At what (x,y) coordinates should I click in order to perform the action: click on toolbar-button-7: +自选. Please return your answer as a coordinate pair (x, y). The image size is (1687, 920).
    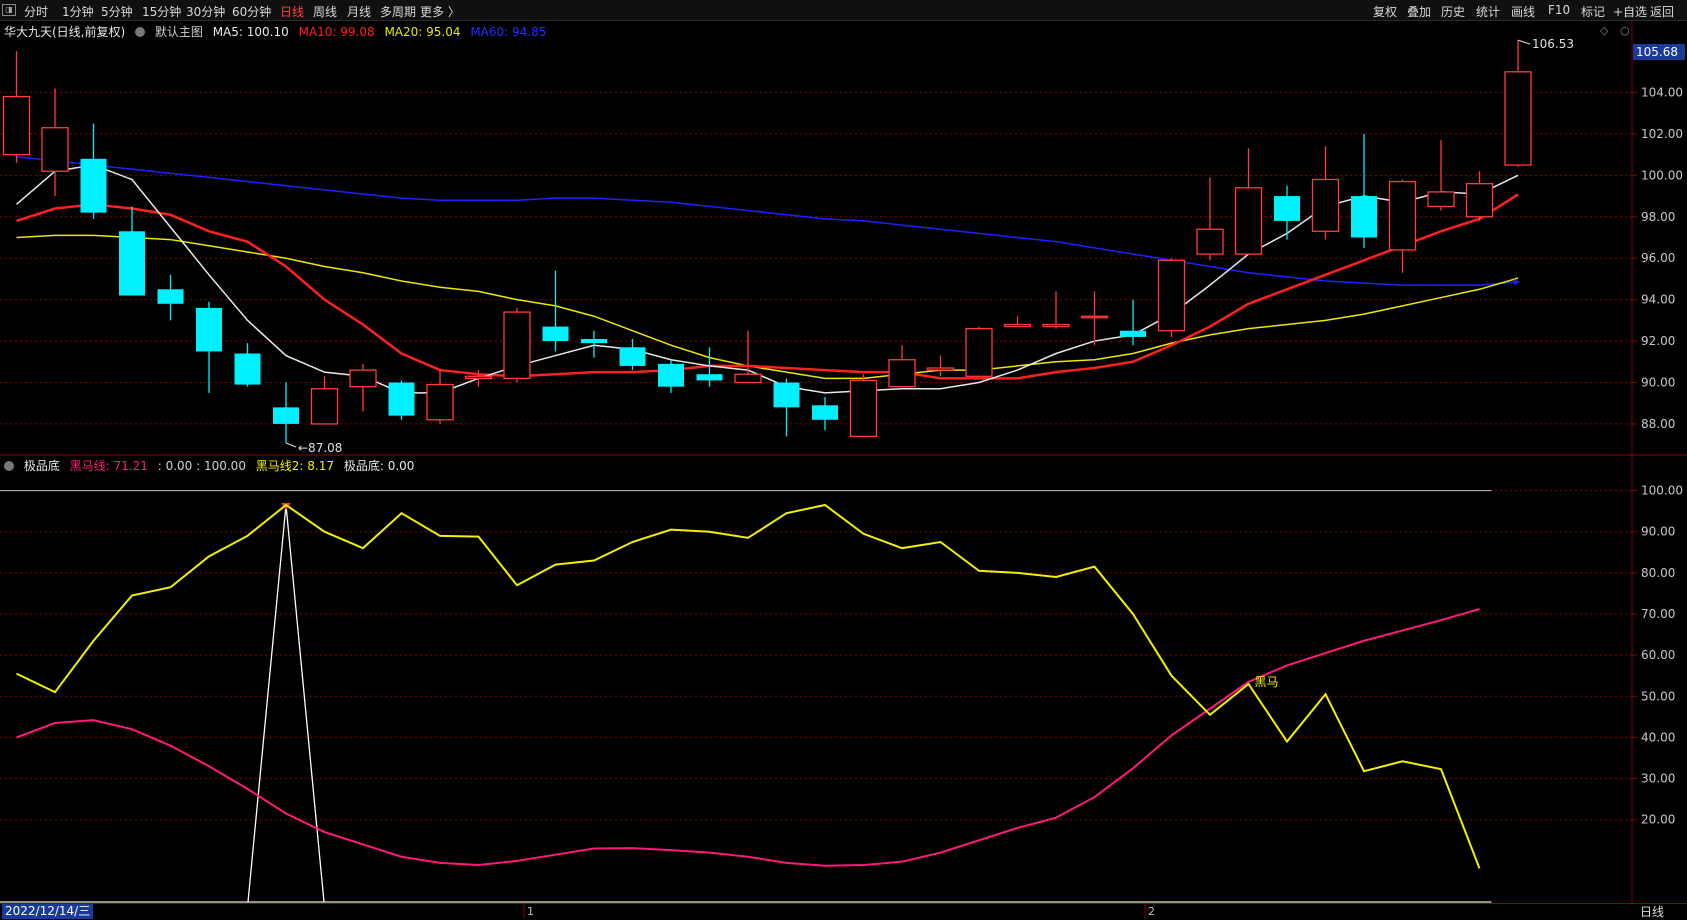
    Looking at the image, I should click on (1630, 12).